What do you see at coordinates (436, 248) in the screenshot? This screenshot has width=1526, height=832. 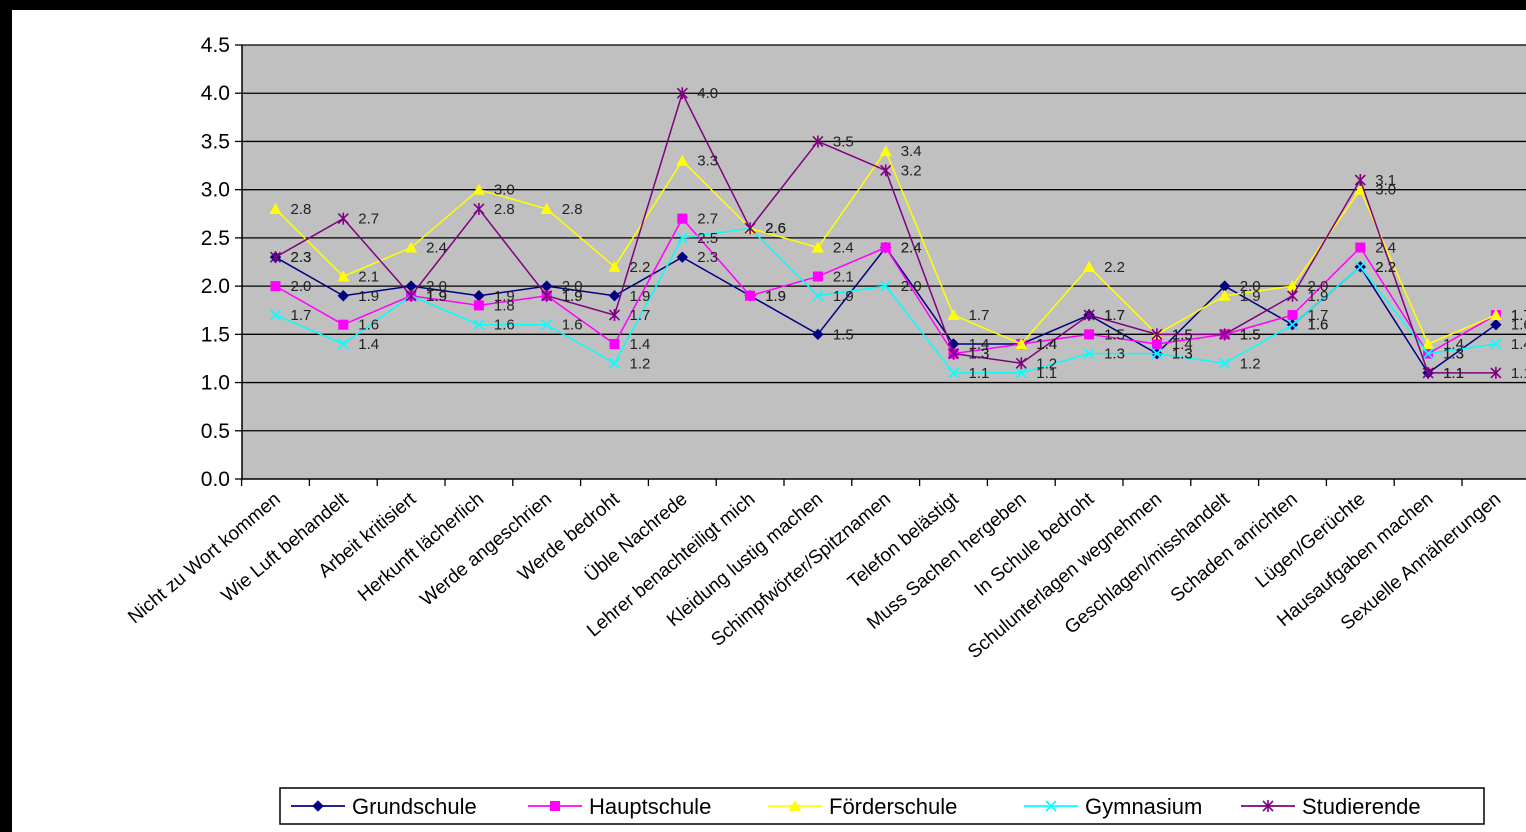 I see `data-label: 2.4` at bounding box center [436, 248].